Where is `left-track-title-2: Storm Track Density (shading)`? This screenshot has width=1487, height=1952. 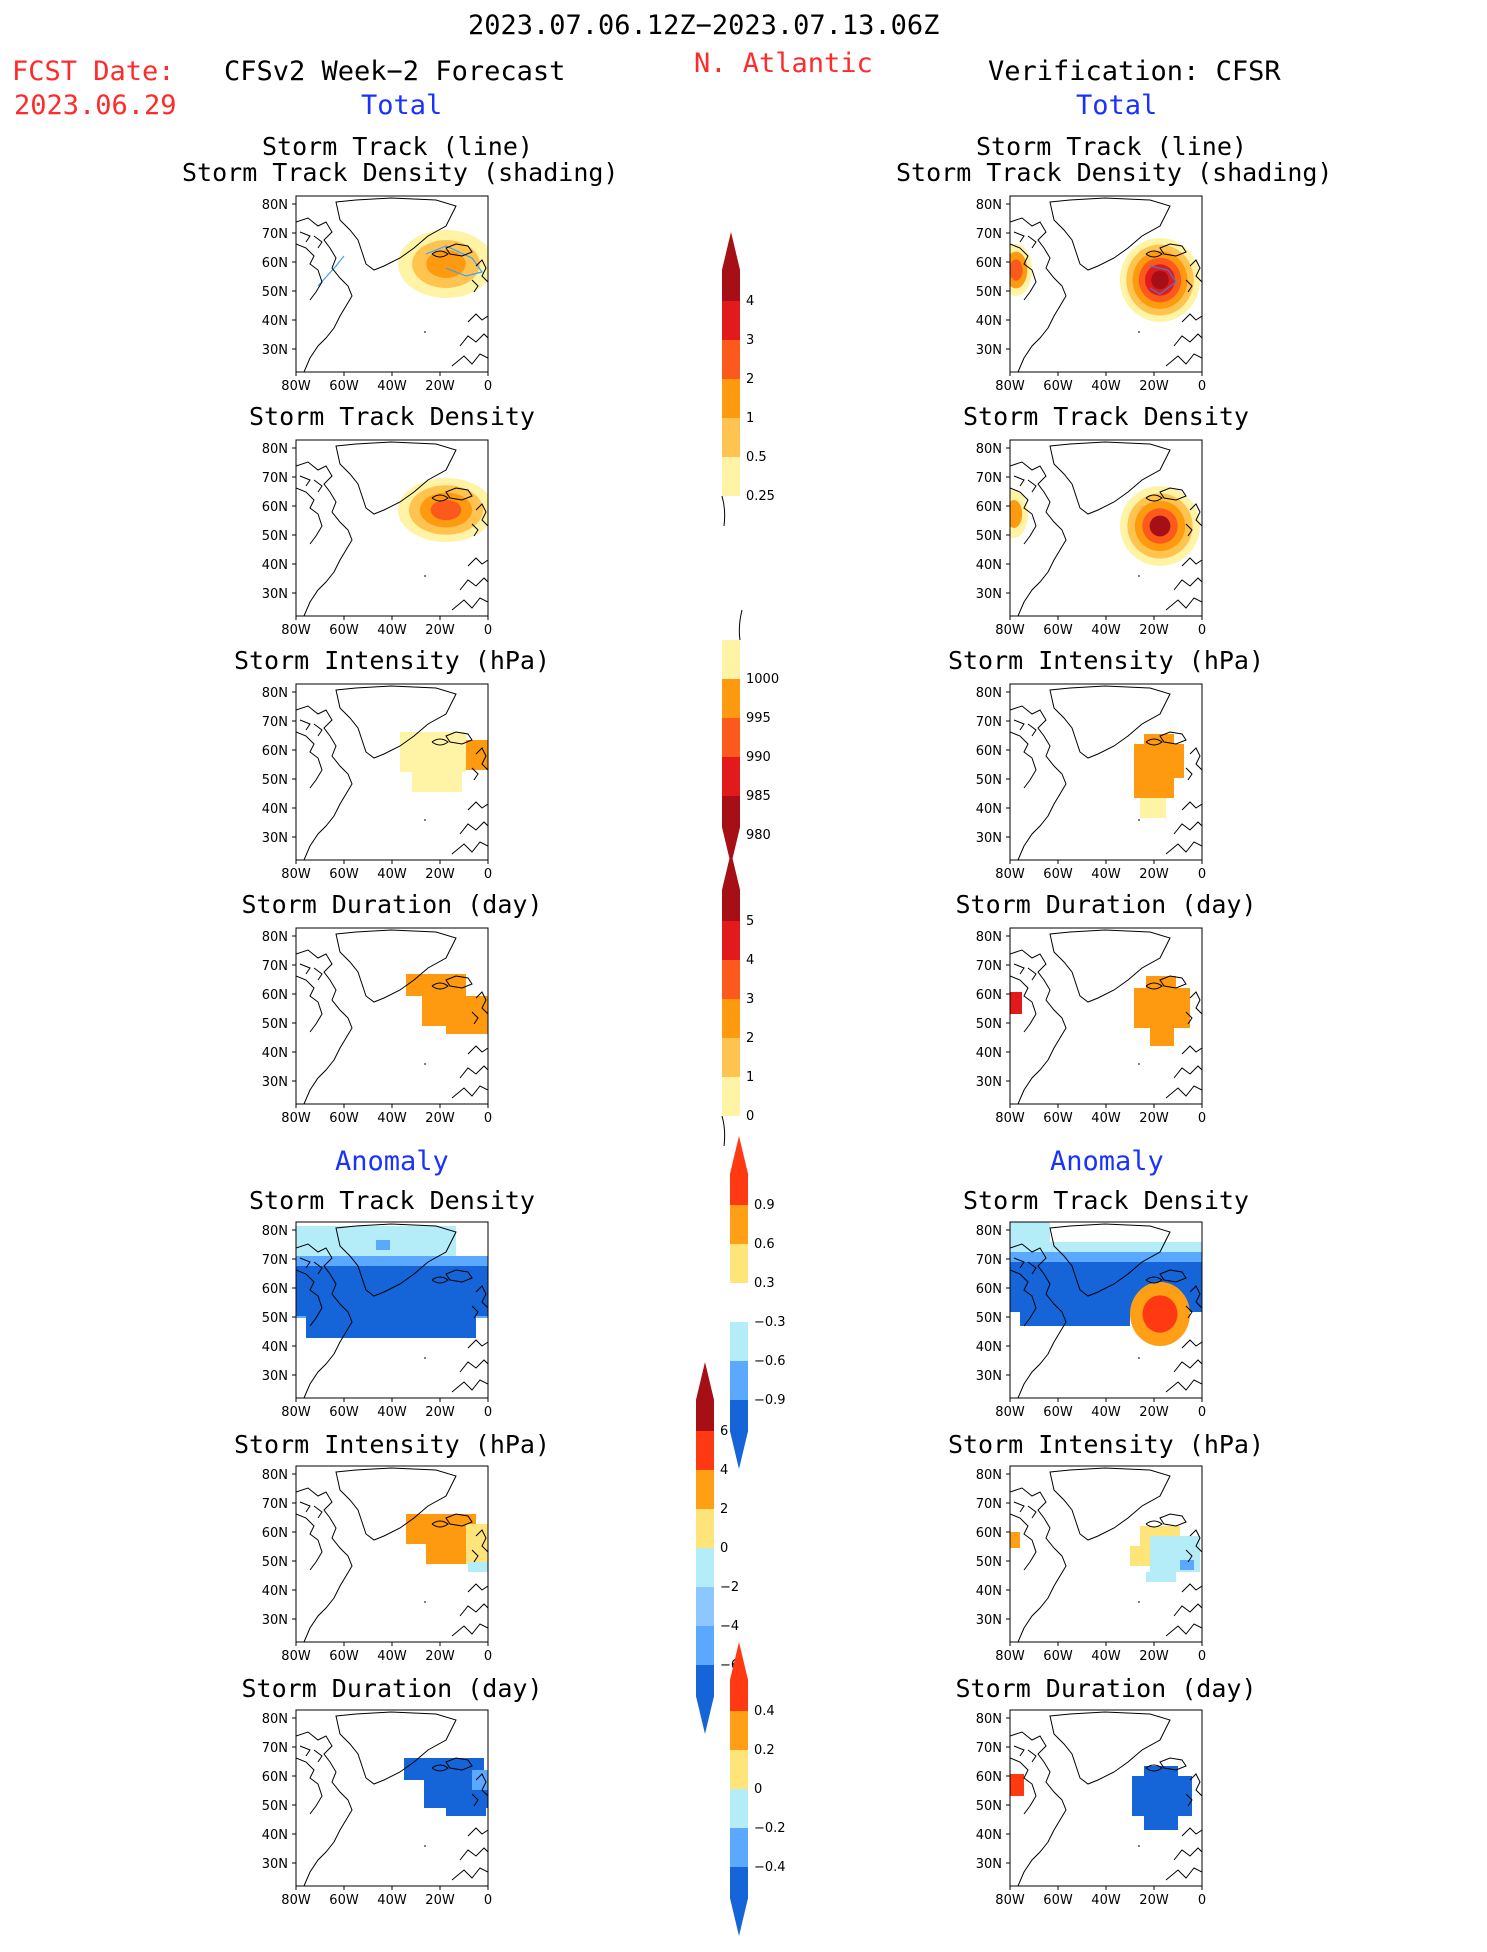 left-track-title-2: Storm Track Density (shading) is located at coordinates (400, 172).